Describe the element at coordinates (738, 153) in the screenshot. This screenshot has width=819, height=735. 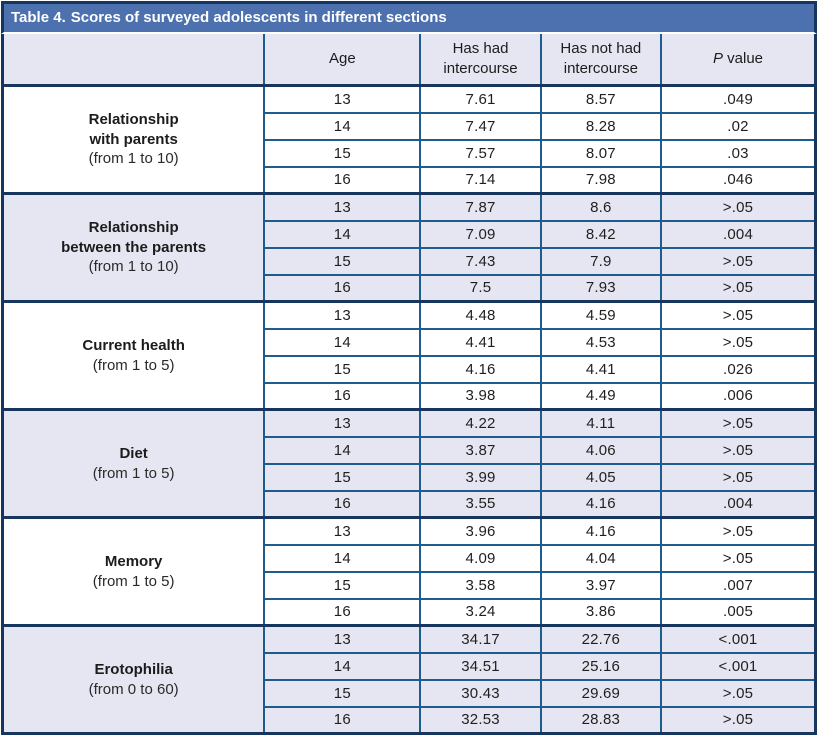
I see `p-value-cell: .03` at that location.